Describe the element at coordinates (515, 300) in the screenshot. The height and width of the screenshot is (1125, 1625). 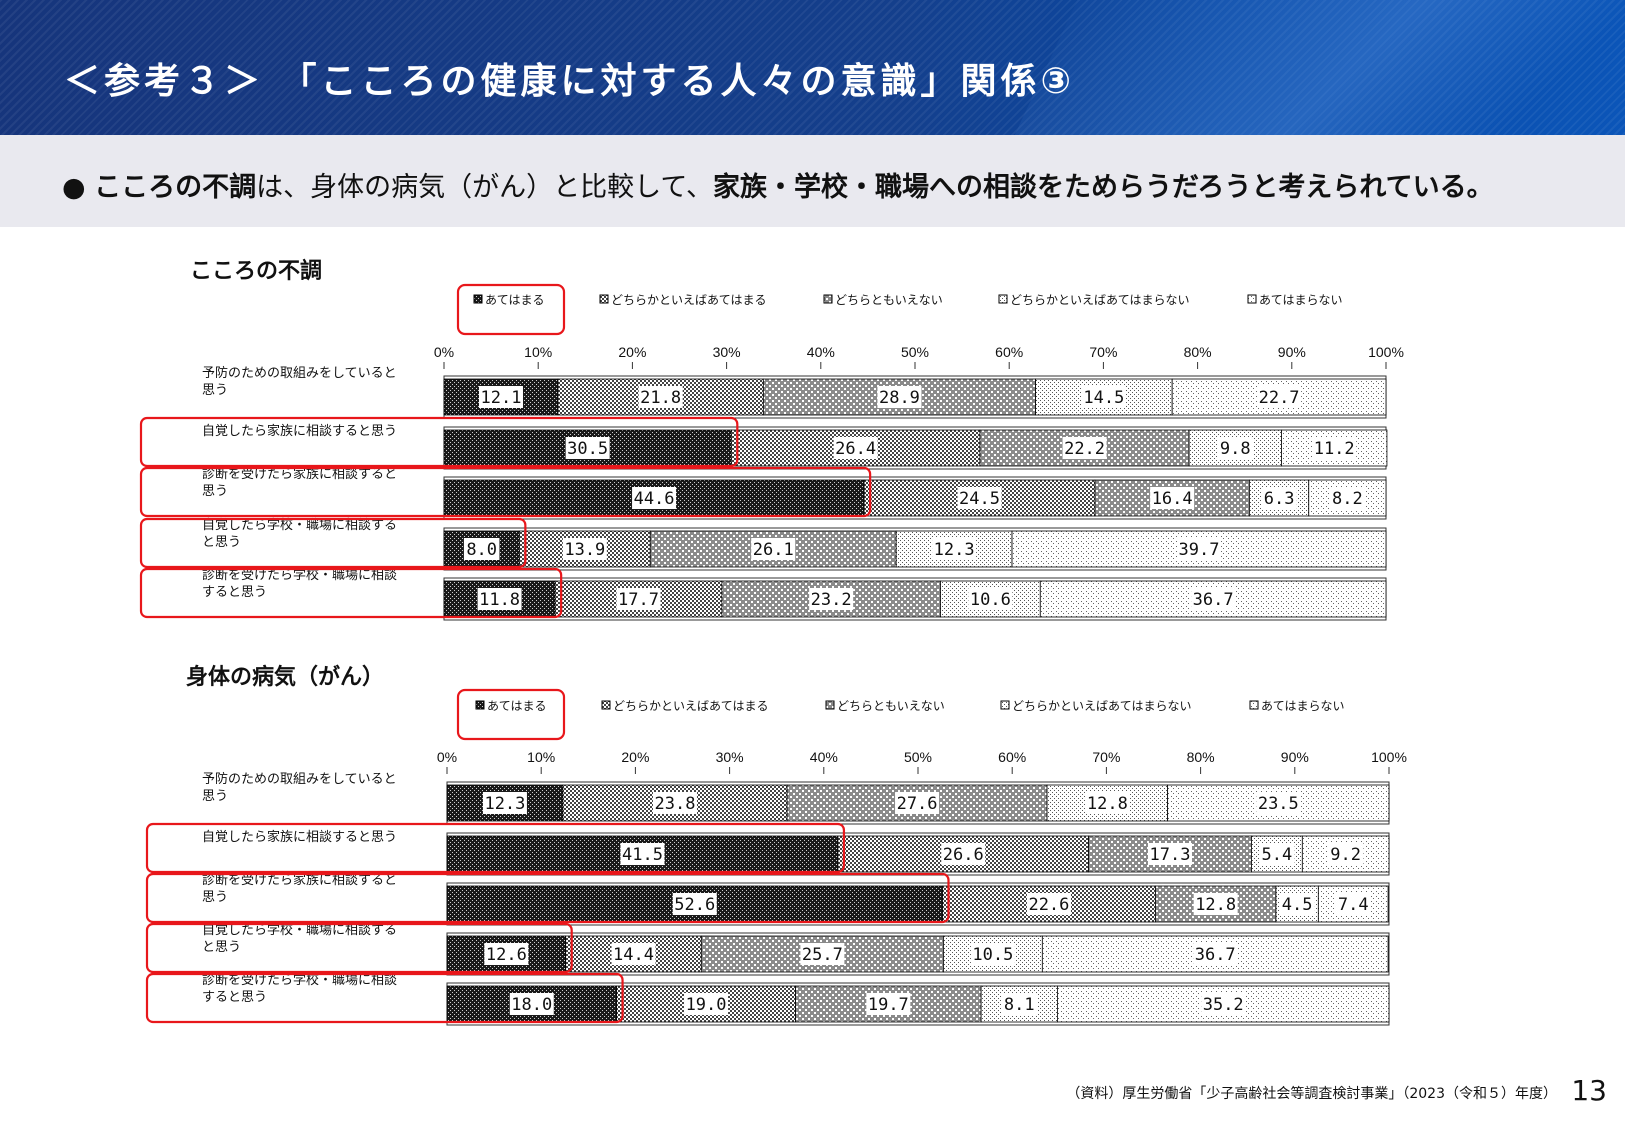
I see `legend-label: あてはまる` at that location.